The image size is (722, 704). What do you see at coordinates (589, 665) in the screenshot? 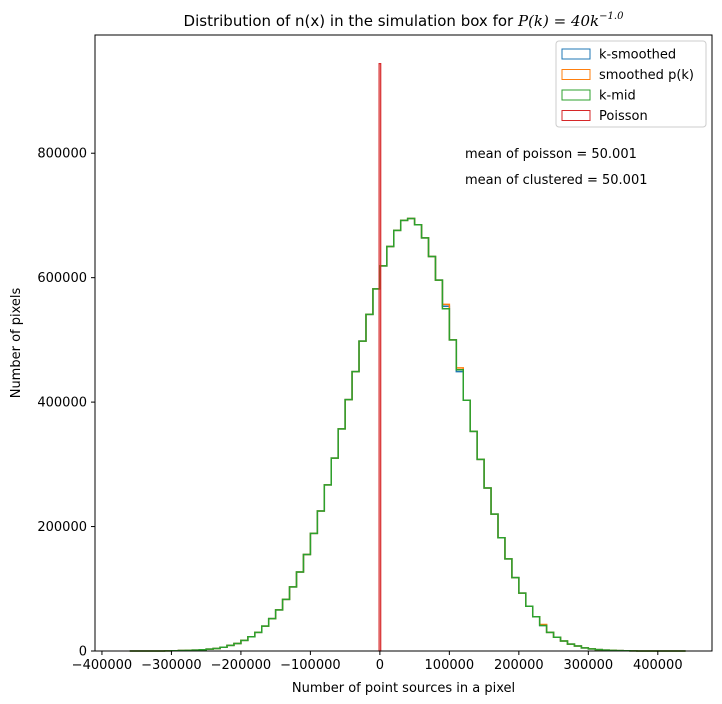
I see `x-tick-label: 300000` at bounding box center [589, 665].